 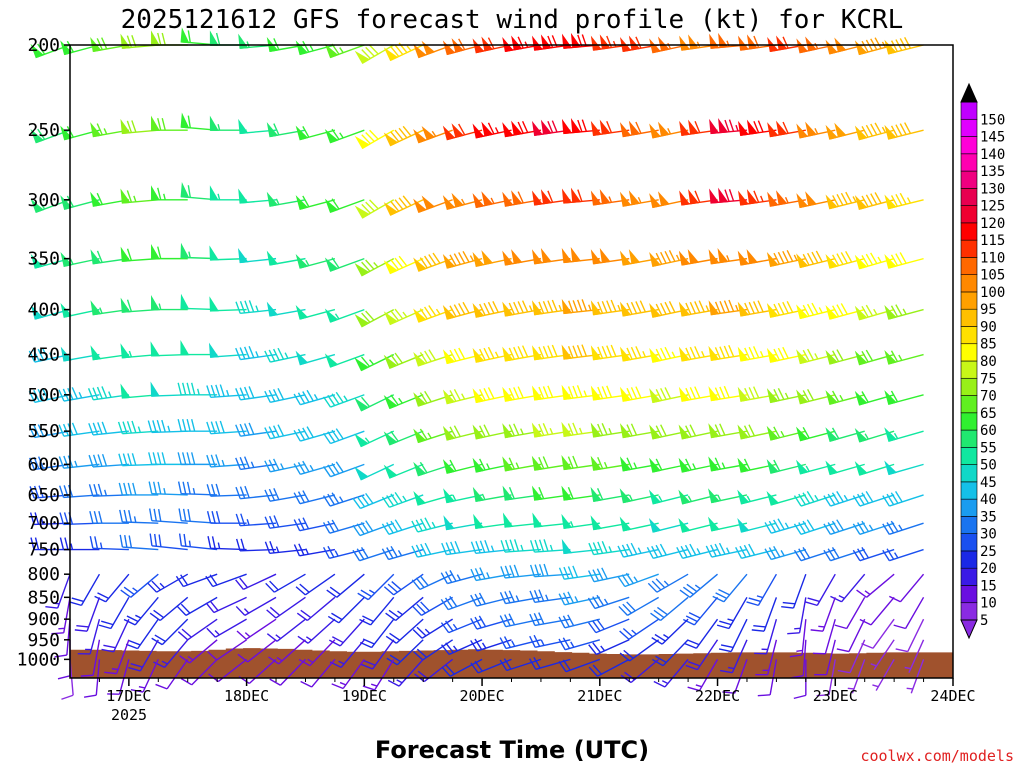 I want to click on colorbar-label: 10, so click(x=988, y=604).